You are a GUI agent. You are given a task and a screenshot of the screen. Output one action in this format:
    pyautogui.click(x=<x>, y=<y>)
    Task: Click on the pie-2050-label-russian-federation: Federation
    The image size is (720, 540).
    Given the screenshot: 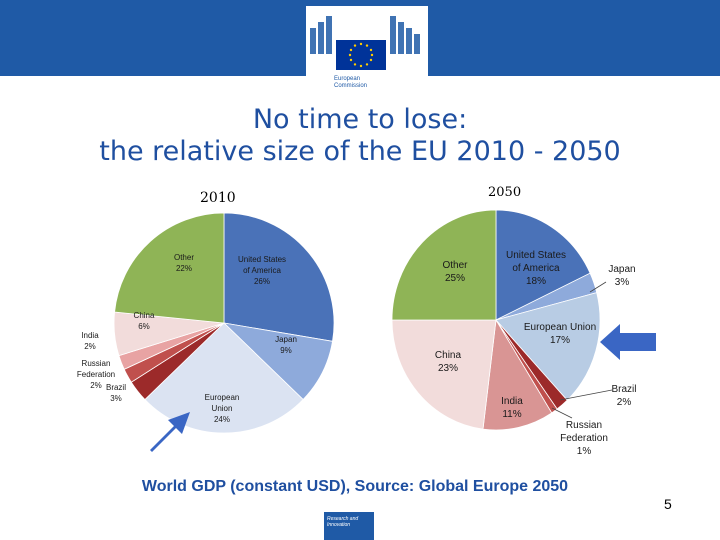 What is the action you would take?
    pyautogui.click(x=584, y=438)
    